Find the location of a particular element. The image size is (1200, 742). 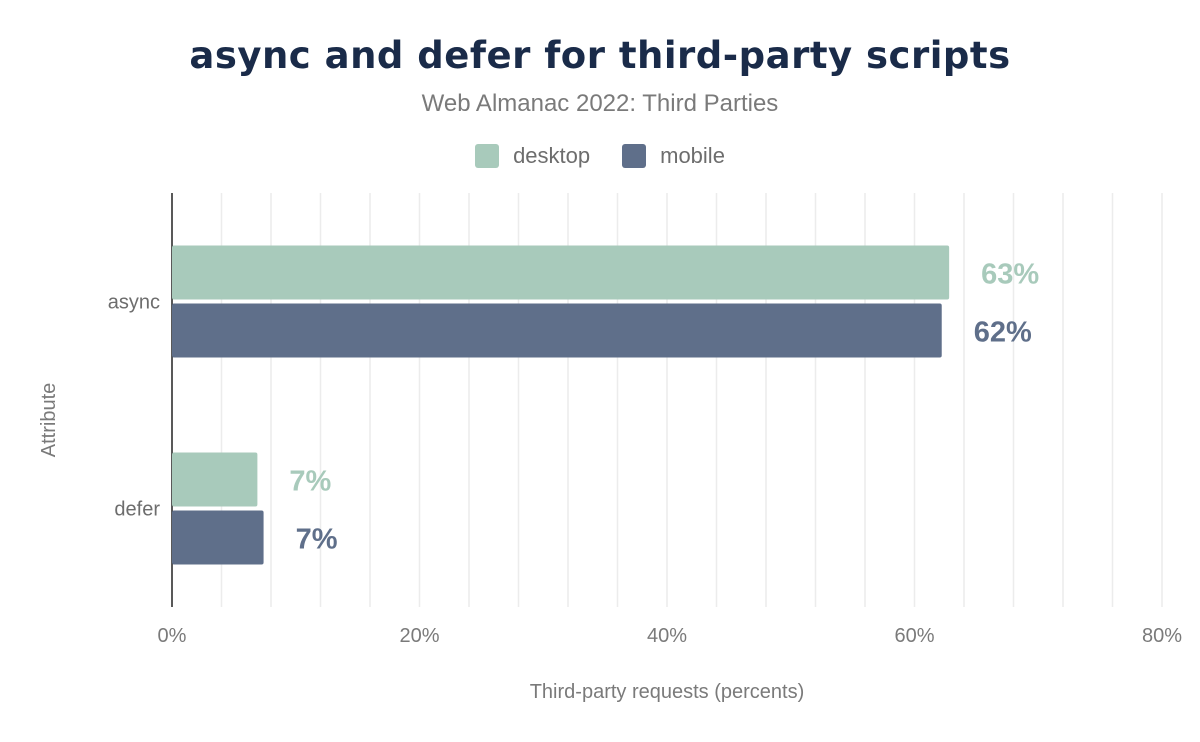

data-label-desktop-async: 63% is located at coordinates (1010, 275).